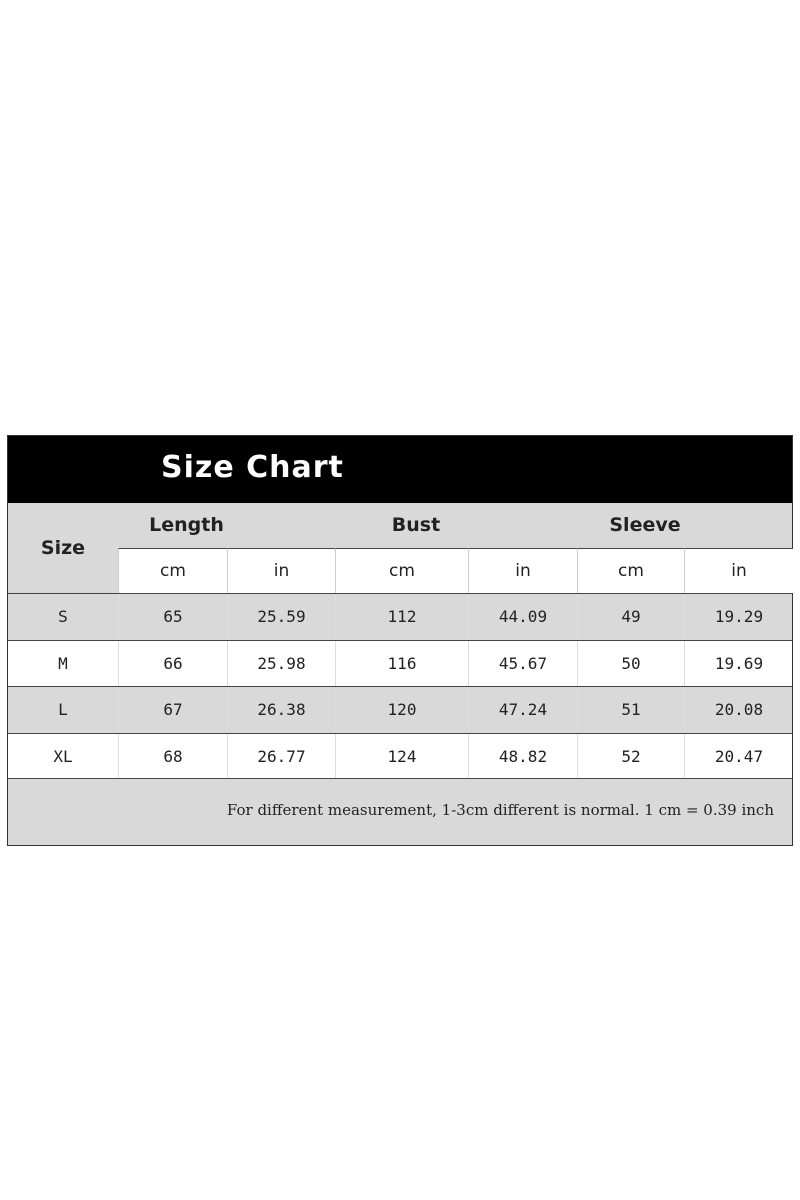  What do you see at coordinates (416, 525) in the screenshot?
I see `group-header-bust: Bust` at bounding box center [416, 525].